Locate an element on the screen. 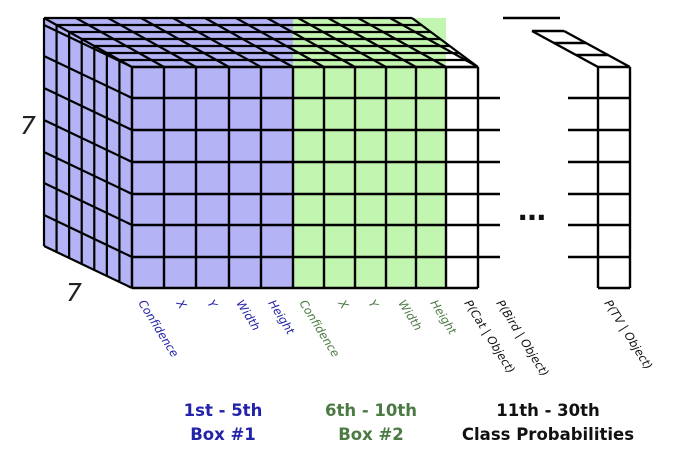 The width and height of the screenshot is (695, 463). group-box2: 6th - 10th Box #2 is located at coordinates (371, 422).